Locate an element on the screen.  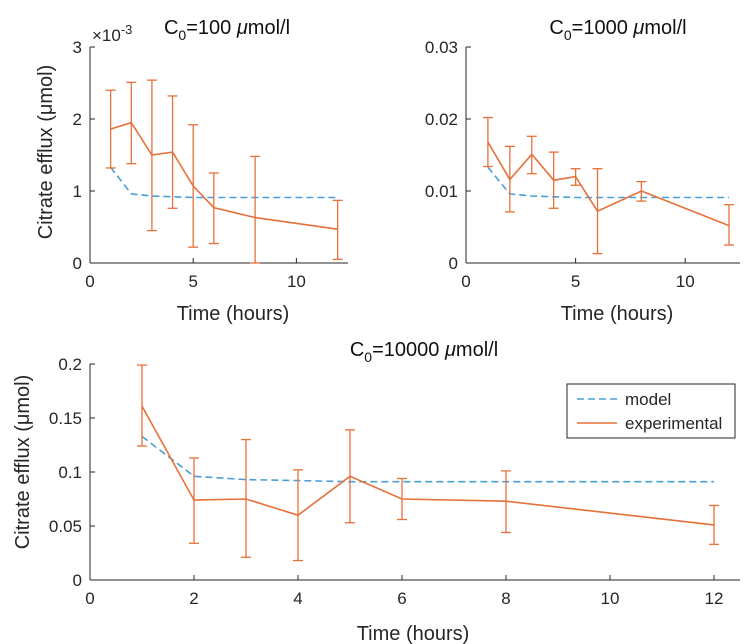
legend-box is located at coordinates (651, 411).